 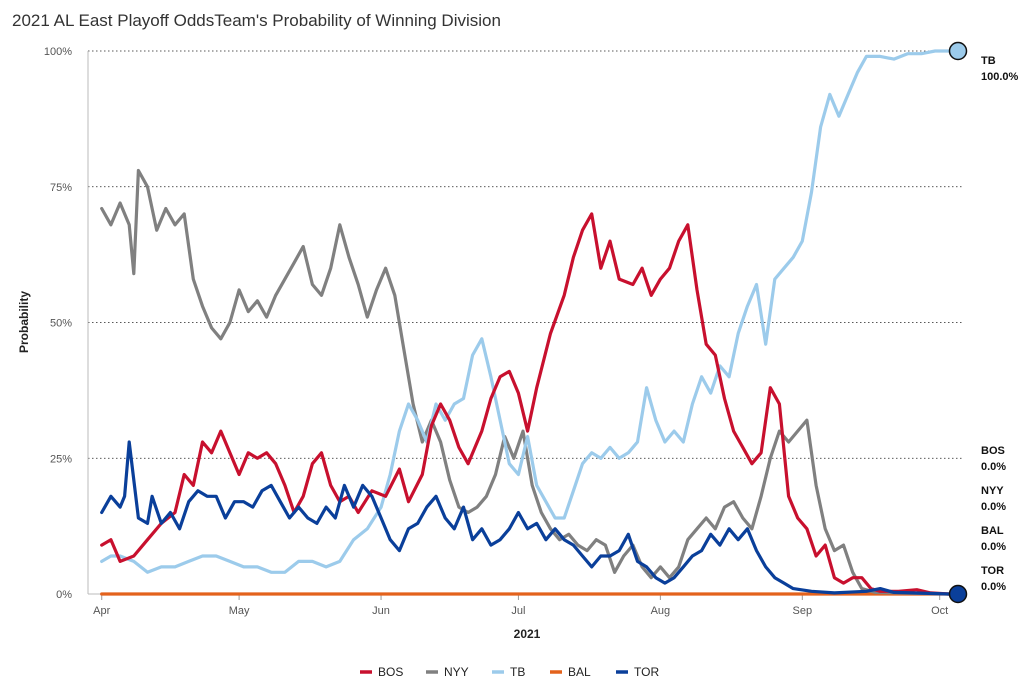 I want to click on x-tick-label: Aug, so click(x=661, y=611).